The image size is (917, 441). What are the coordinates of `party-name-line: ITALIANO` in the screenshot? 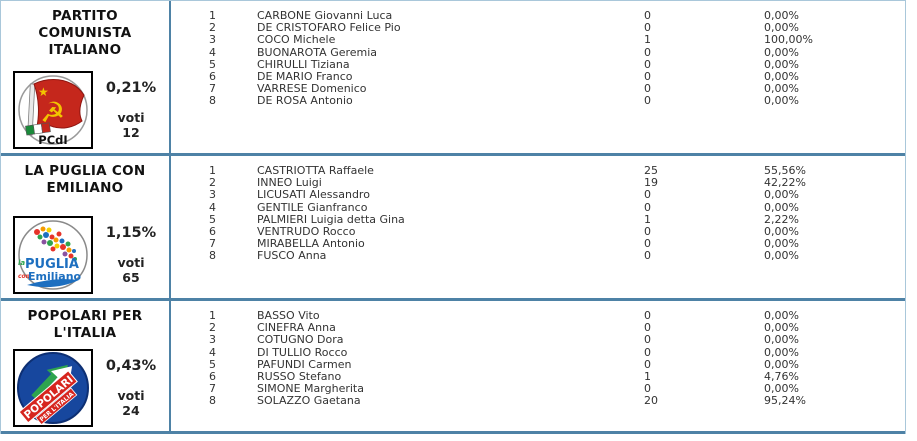 It's located at (85, 50).